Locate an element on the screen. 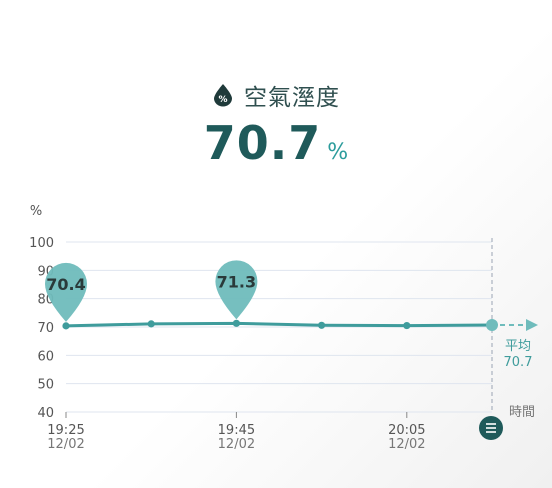  average-label: 平均 is located at coordinates (518, 346).